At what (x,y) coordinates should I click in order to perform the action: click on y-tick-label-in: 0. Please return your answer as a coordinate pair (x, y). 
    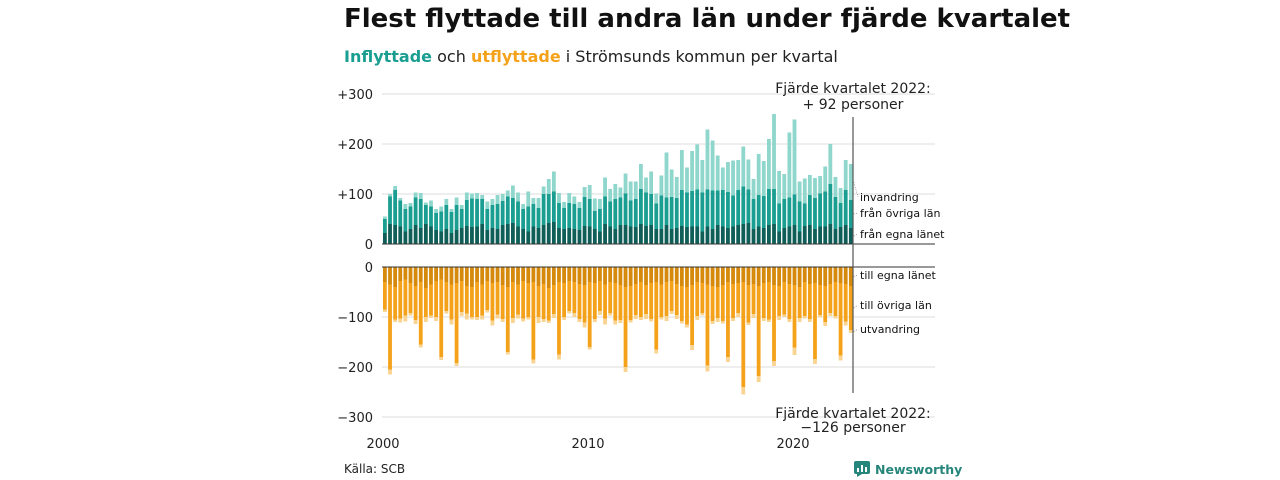
    Looking at the image, I should click on (369, 245).